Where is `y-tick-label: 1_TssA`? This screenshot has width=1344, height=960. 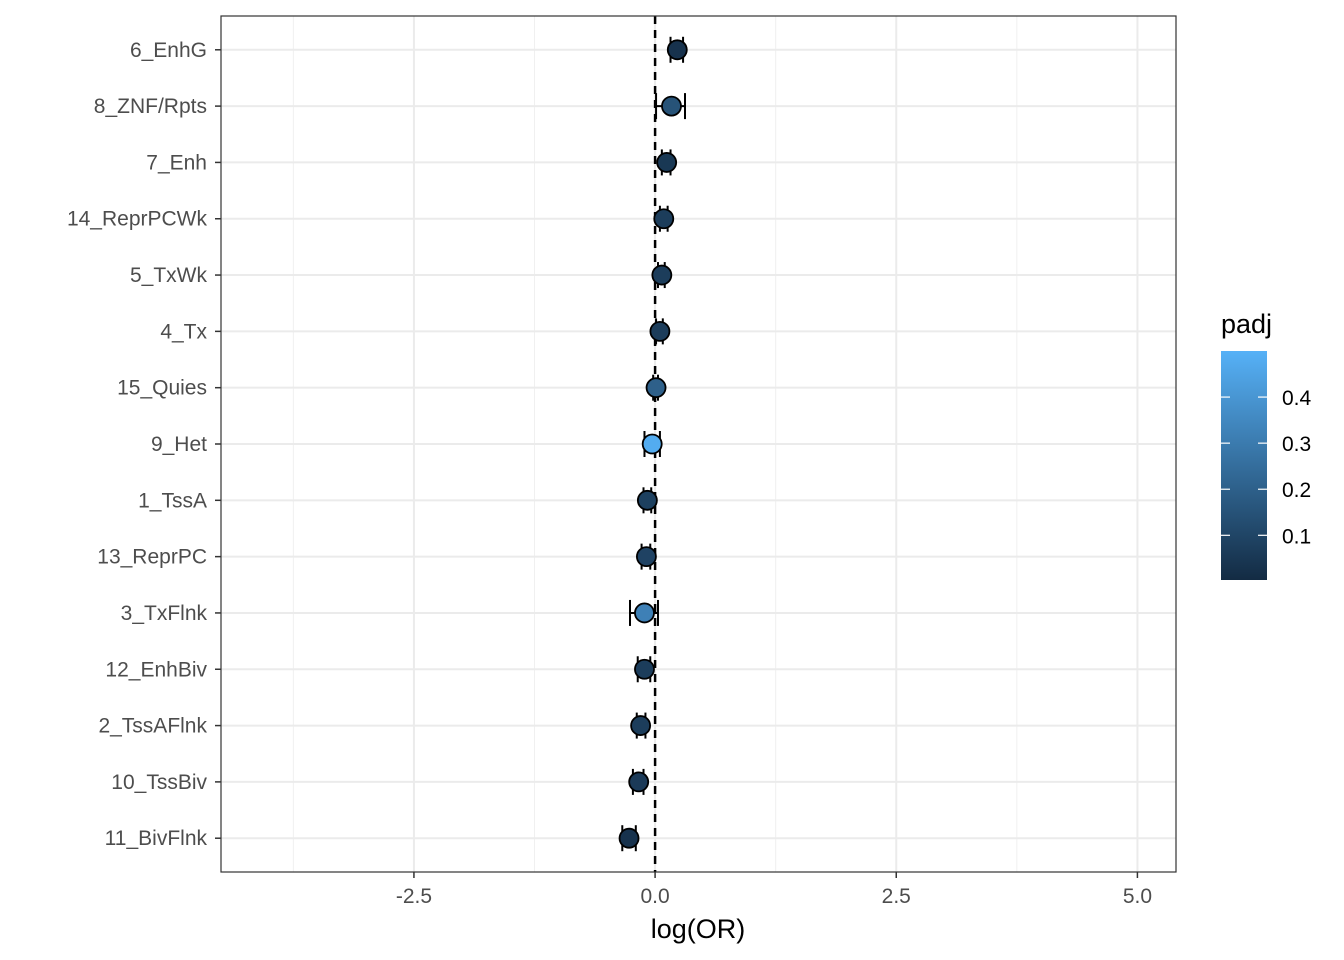 y-tick-label: 1_TssA is located at coordinates (172, 500).